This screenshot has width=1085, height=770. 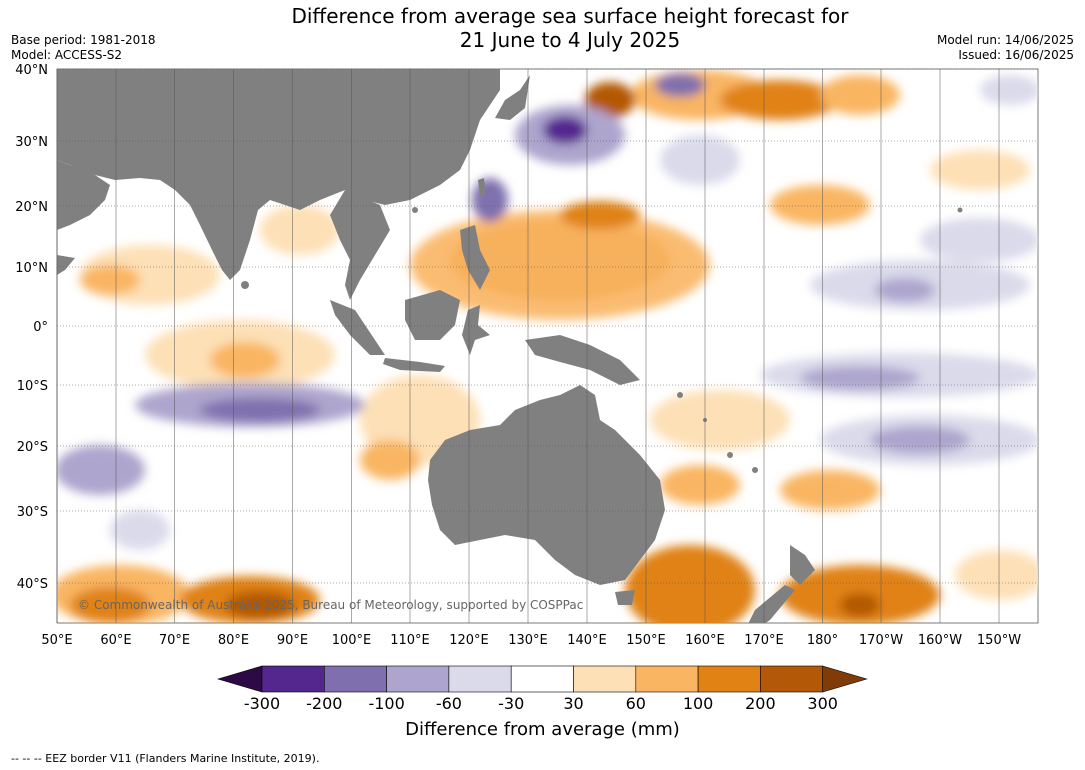 I want to click on base-period-text: Base period: 1981-2018, so click(x=83, y=40).